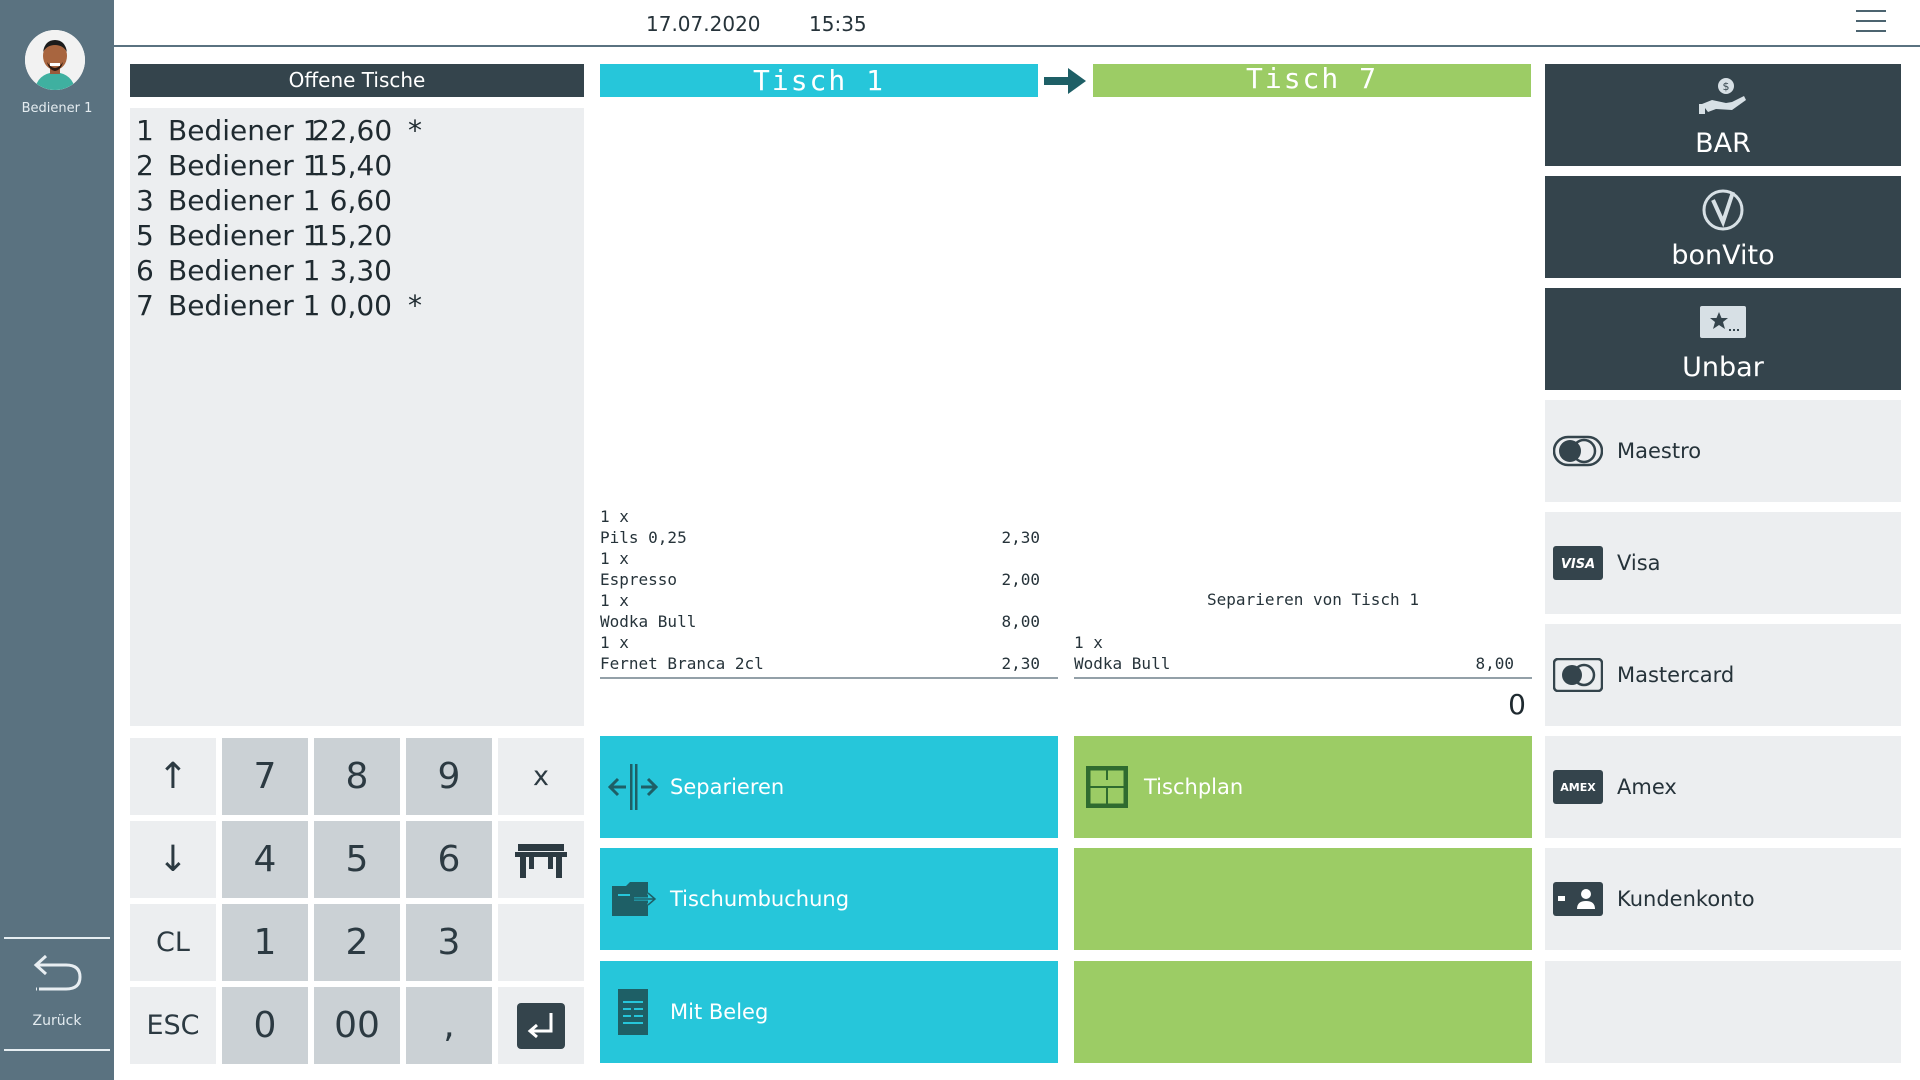 This screenshot has height=1080, width=1920. I want to click on key-9: 9, so click(449, 776).